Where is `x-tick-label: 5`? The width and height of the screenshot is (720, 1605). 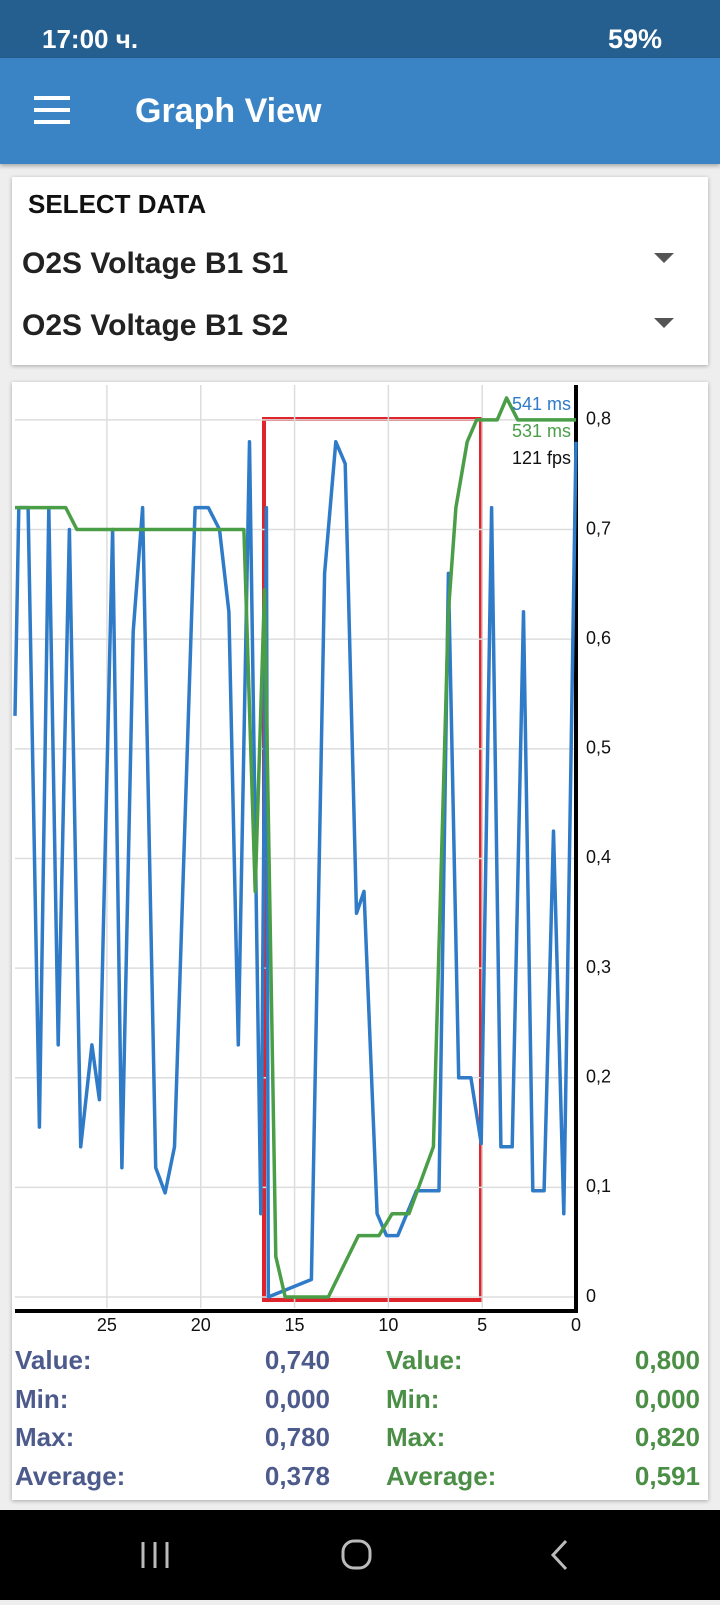 x-tick-label: 5 is located at coordinates (482, 1325).